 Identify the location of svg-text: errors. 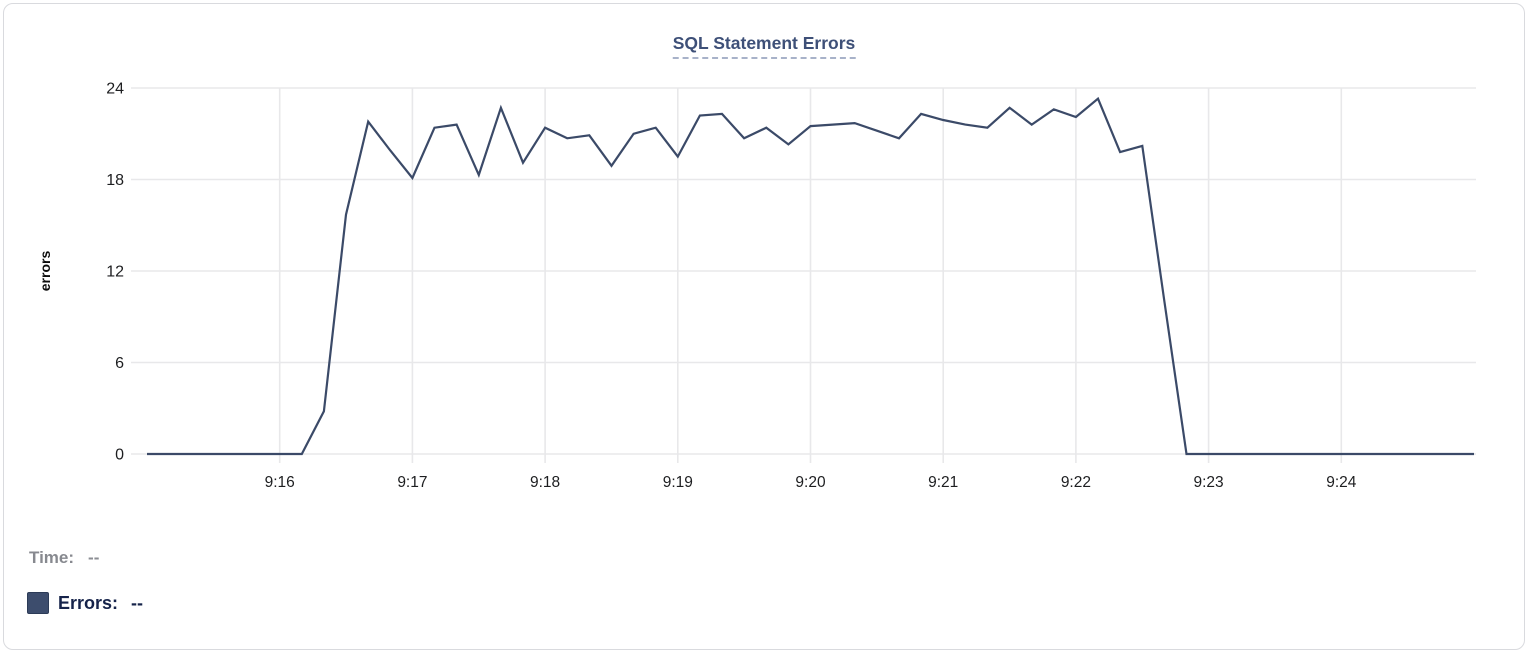
(45, 271).